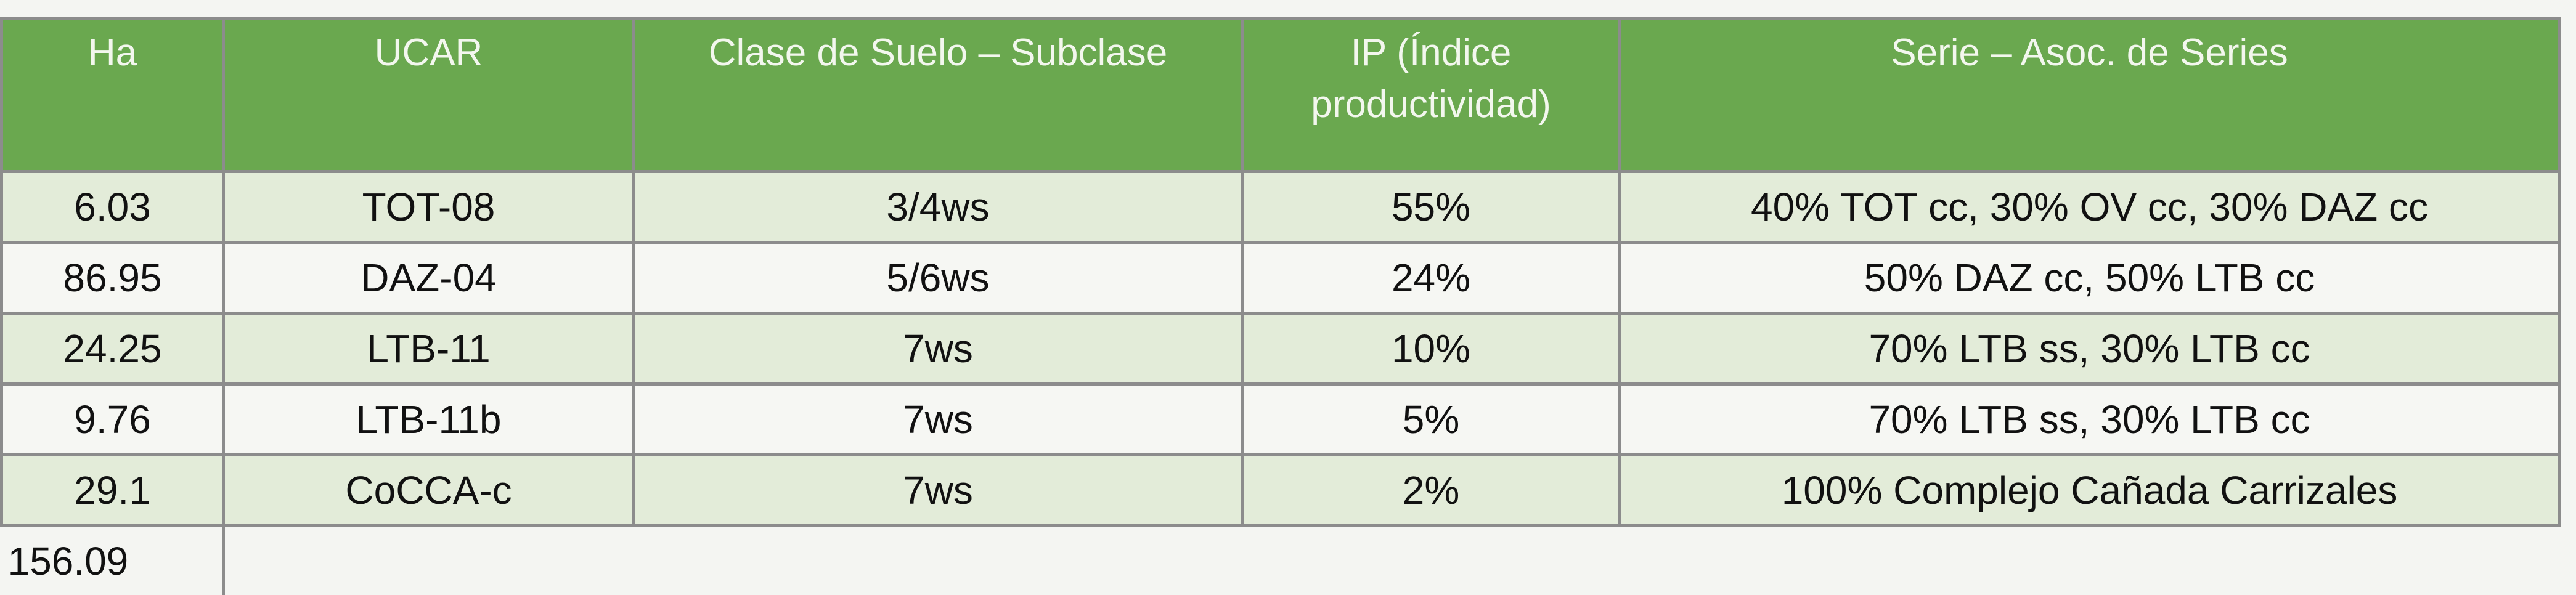  What do you see at coordinates (1431, 490) in the screenshot?
I see `table-cell: 2%` at bounding box center [1431, 490].